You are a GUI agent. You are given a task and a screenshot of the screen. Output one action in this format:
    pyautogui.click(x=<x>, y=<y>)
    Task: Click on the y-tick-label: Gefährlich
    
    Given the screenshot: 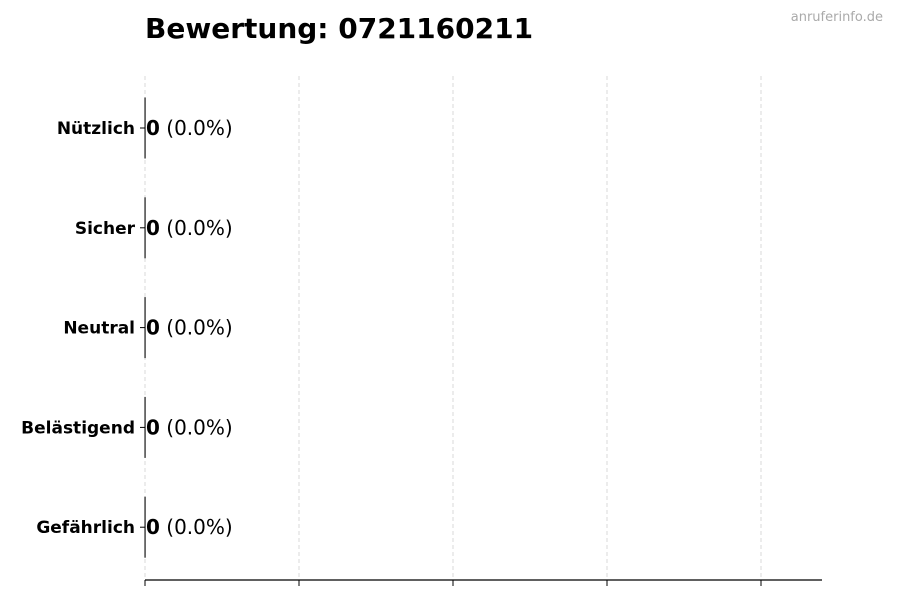 What is the action you would take?
    pyautogui.click(x=85, y=528)
    